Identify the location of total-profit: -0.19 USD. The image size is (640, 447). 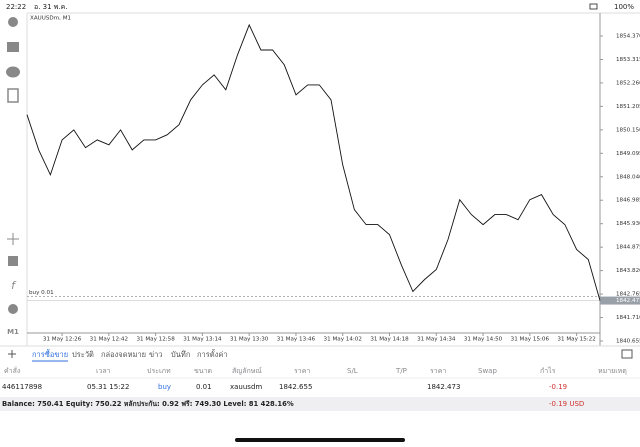
(566, 404).